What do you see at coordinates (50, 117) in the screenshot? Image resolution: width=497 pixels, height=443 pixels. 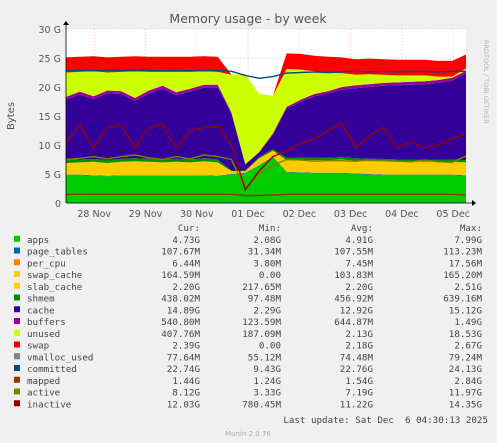 I see `y-tick-label: 15 G` at bounding box center [50, 117].